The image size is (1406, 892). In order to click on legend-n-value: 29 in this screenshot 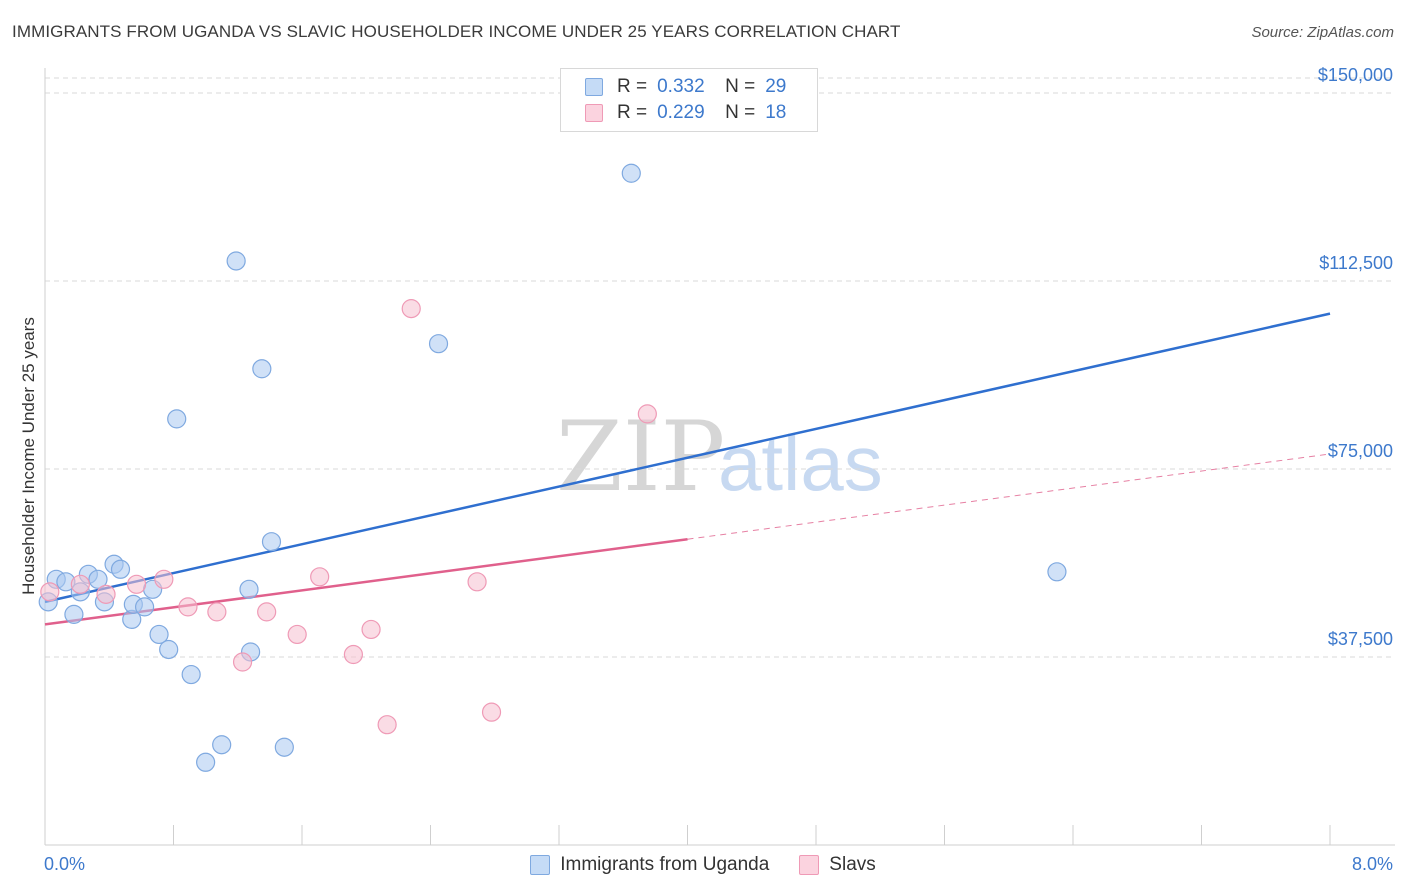, I will do `click(776, 86)`.